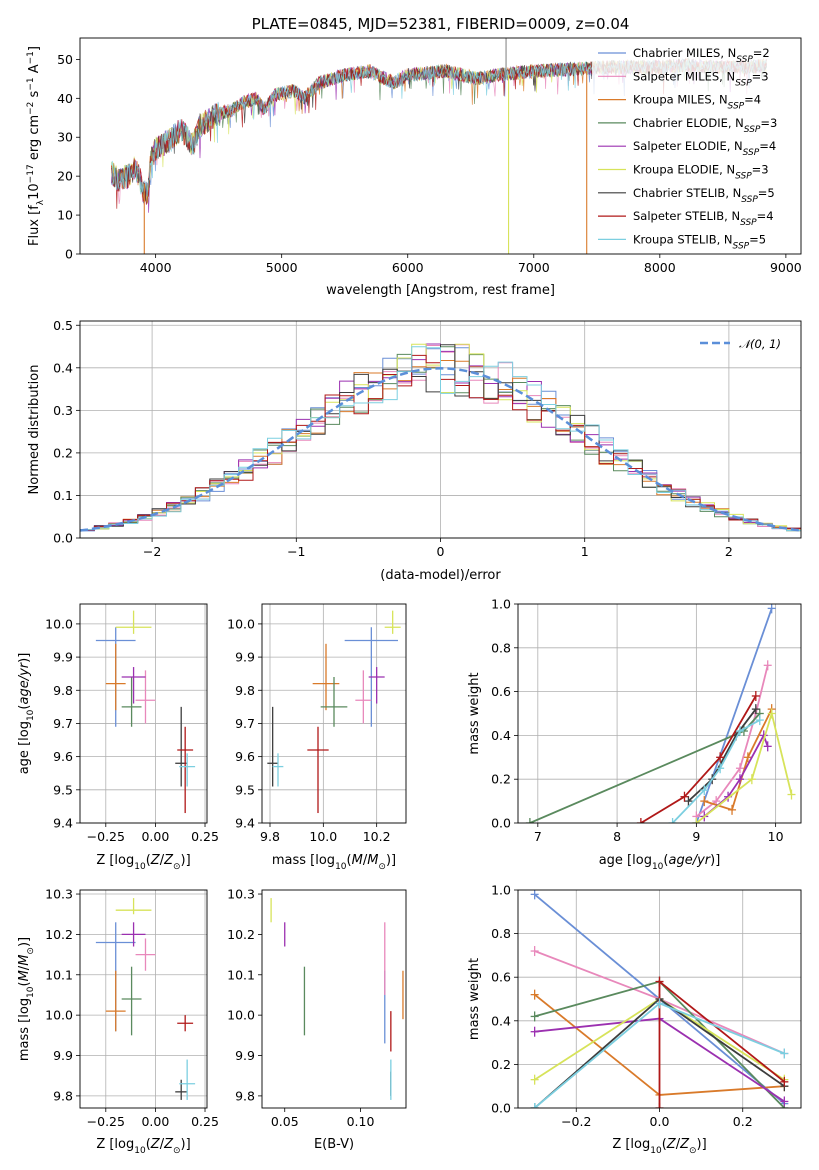 This screenshot has height=1170, width=819. What do you see at coordinates (729, 551) in the screenshot?
I see `x-tick-label: 2` at bounding box center [729, 551].